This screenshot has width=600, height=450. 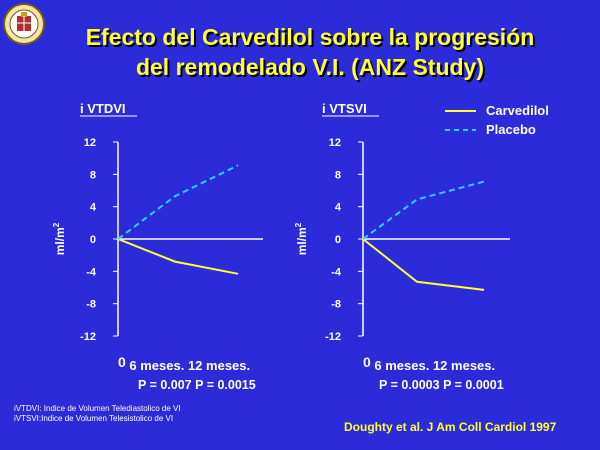 What do you see at coordinates (197, 385) in the screenshot?
I see `p-values: P = 0.007 P = 0.0015` at bounding box center [197, 385].